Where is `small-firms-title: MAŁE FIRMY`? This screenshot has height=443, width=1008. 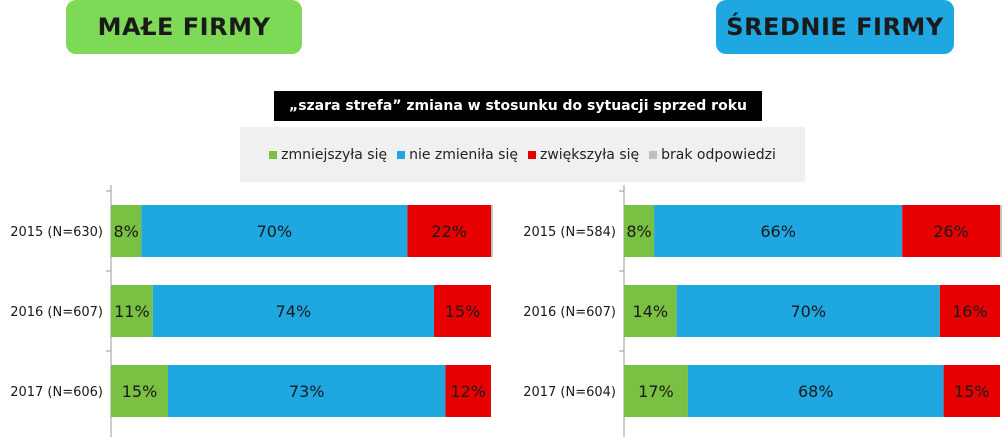
small-firms-title: MAŁE FIRMY is located at coordinates (184, 27).